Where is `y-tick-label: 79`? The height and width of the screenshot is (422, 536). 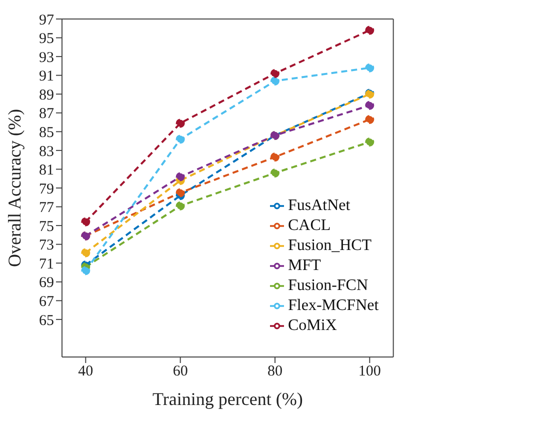 y-tick-label: 79 is located at coordinates (46, 189).